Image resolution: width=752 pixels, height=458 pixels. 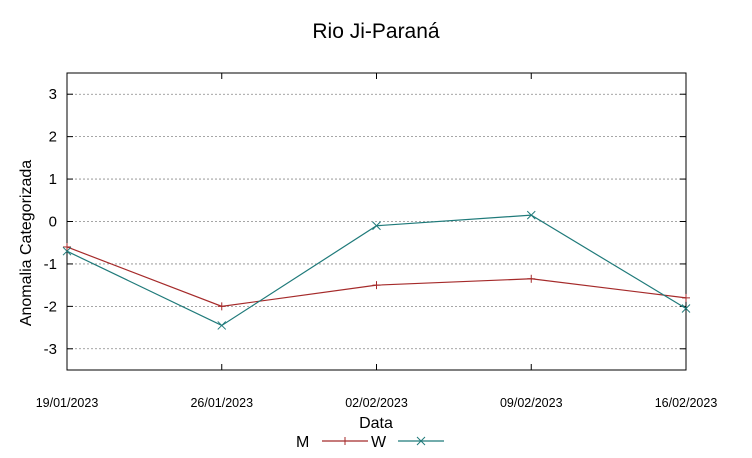 I want to click on legend-label-W: W, so click(x=379, y=442).